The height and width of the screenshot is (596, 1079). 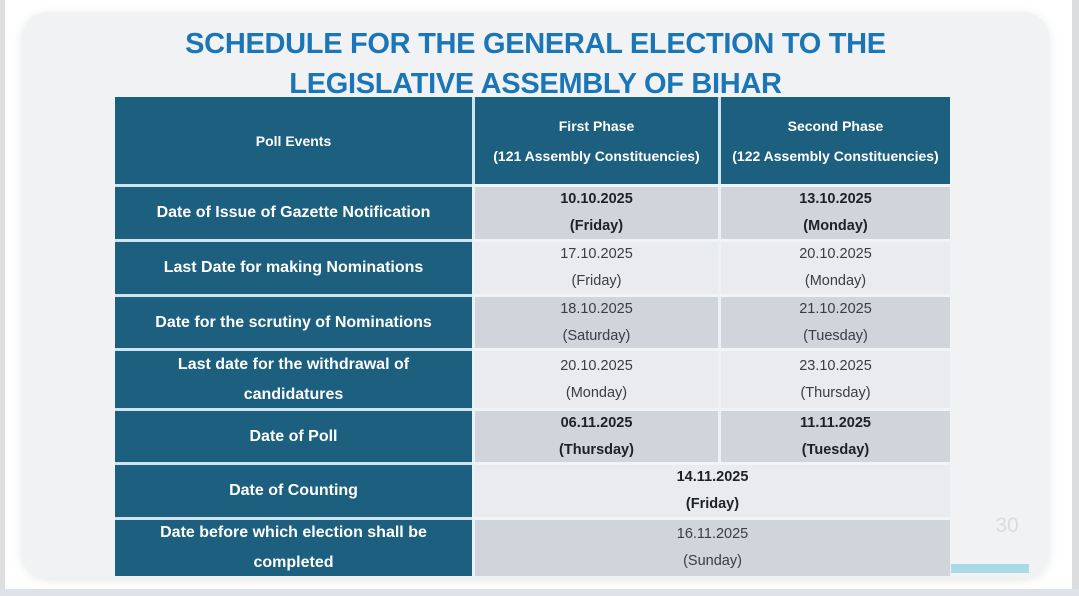 I want to click on event-cell-counting: Date of Counting, so click(x=293, y=489).